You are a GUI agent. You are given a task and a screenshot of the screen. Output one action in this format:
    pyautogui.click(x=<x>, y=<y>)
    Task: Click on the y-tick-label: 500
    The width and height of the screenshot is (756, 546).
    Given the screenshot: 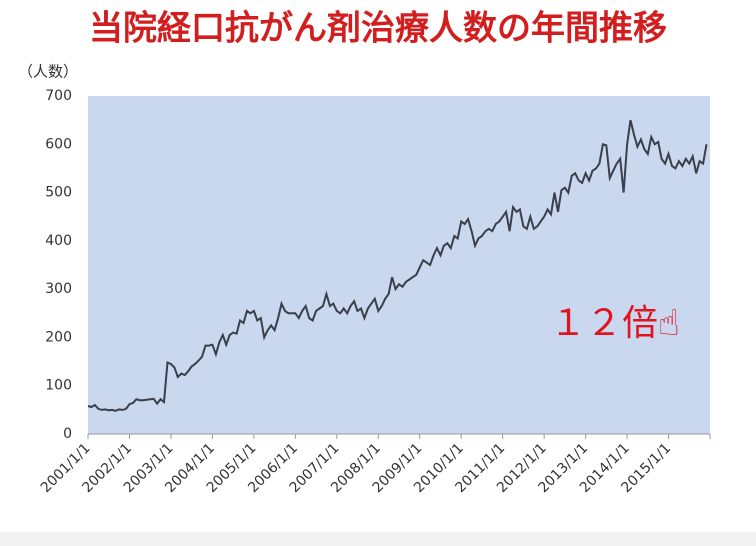 What is the action you would take?
    pyautogui.click(x=58, y=193)
    